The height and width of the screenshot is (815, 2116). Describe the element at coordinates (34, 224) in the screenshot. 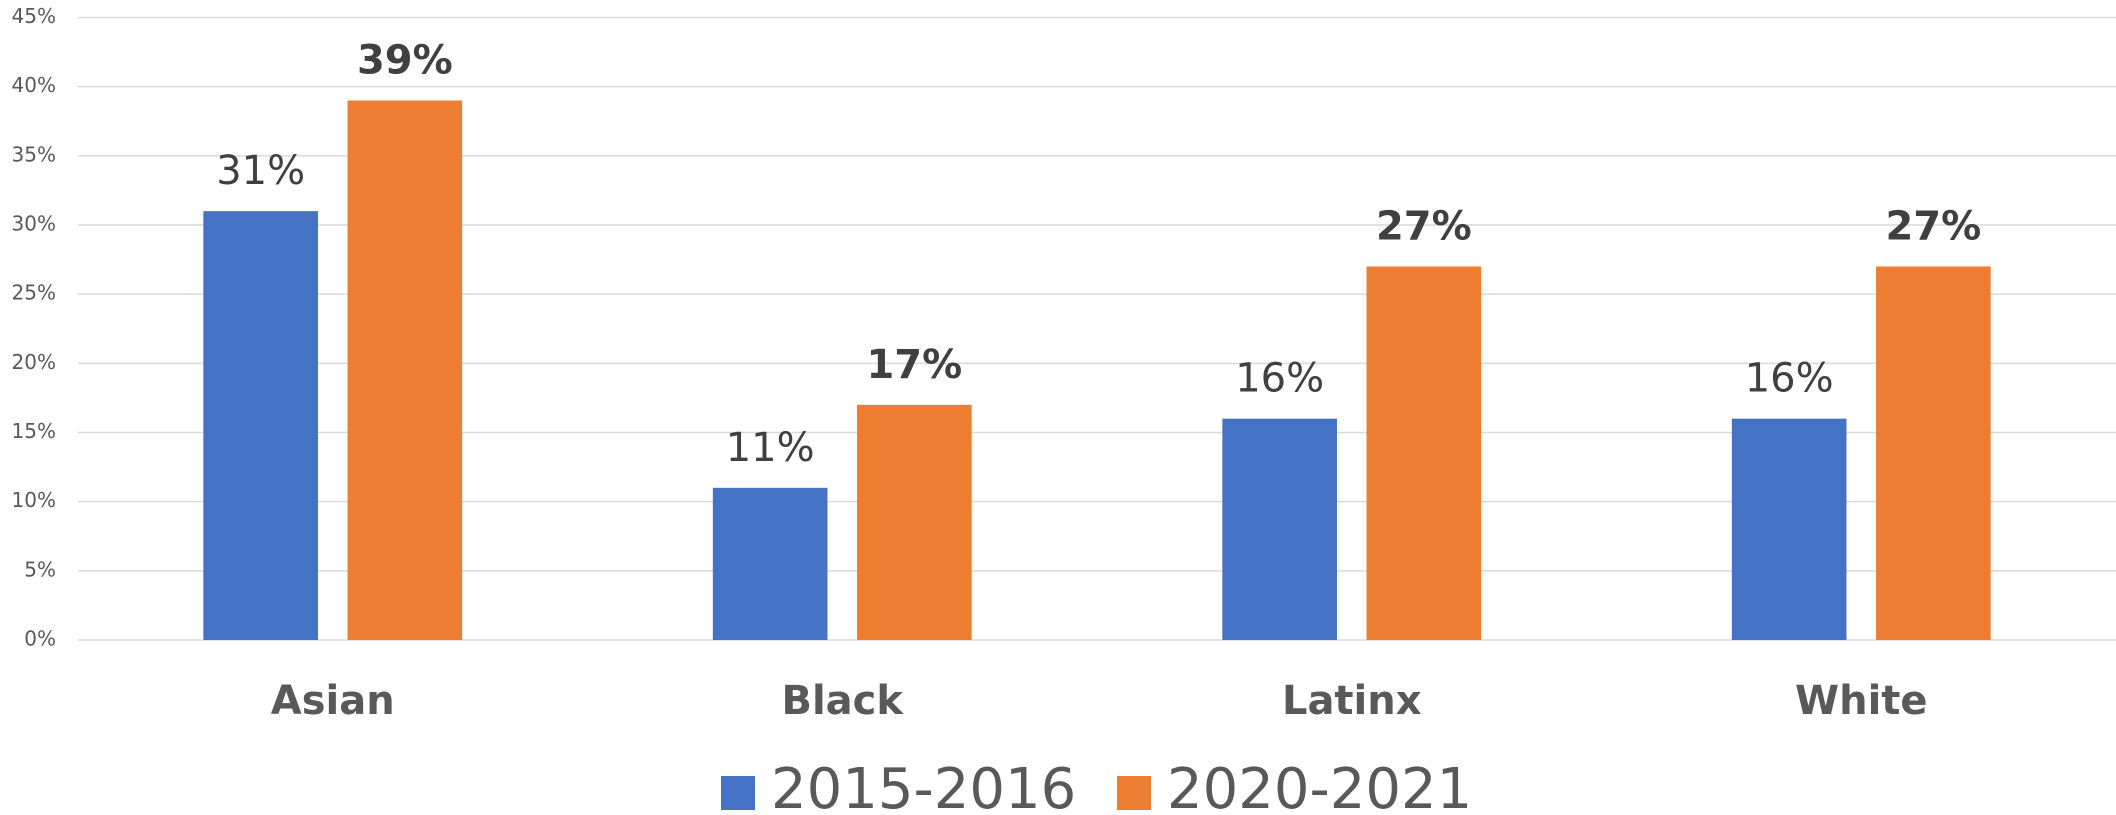

I see `y-tick-label: 30%` at that location.